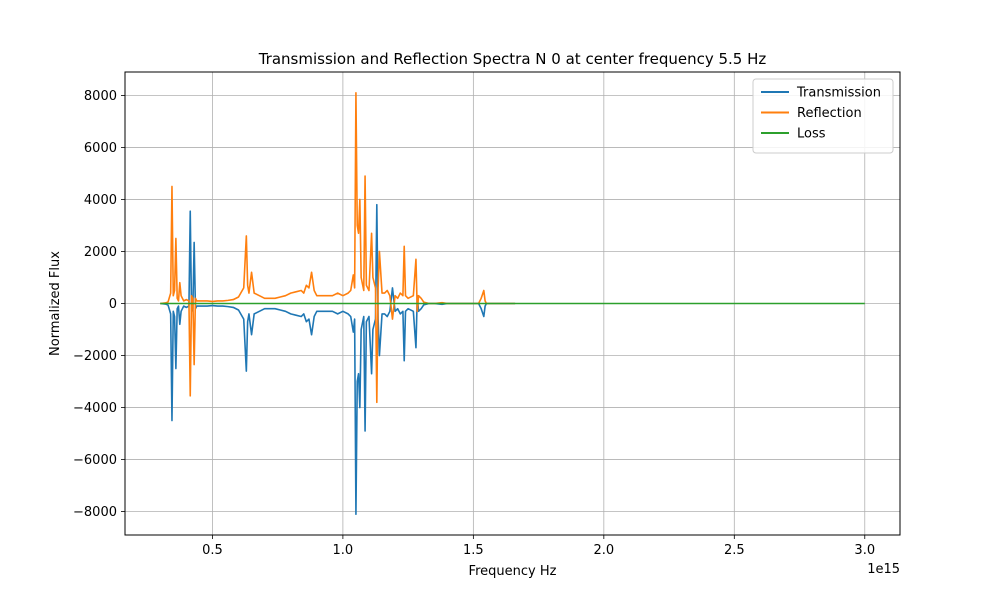 The height and width of the screenshot is (600, 1000). I want to click on legend-box, so click(823, 116).